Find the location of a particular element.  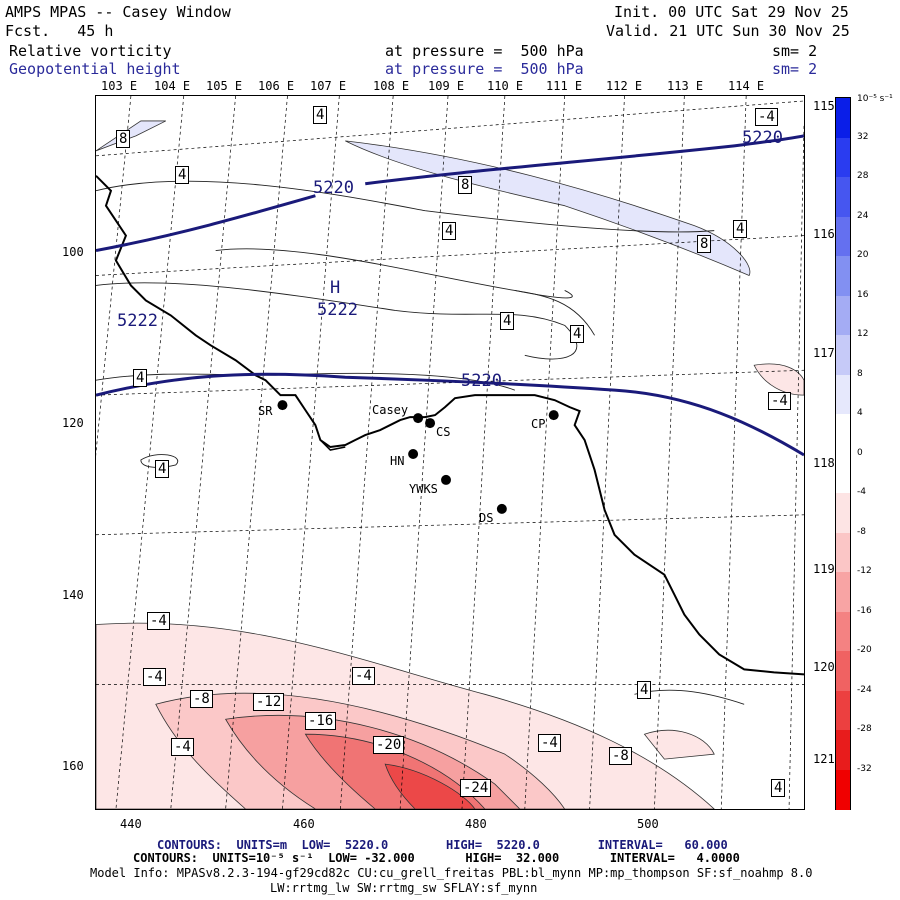

high-value: 5222 is located at coordinates (337, 310).